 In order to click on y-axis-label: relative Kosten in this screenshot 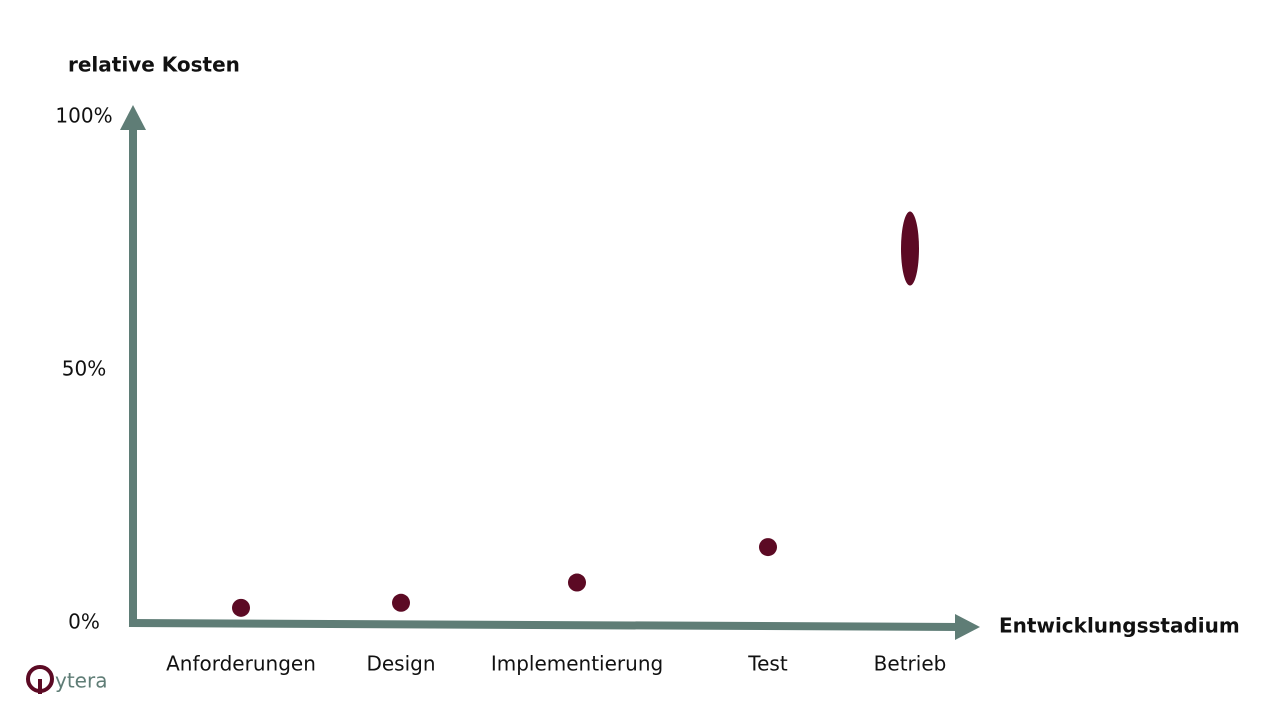, I will do `click(154, 65)`.